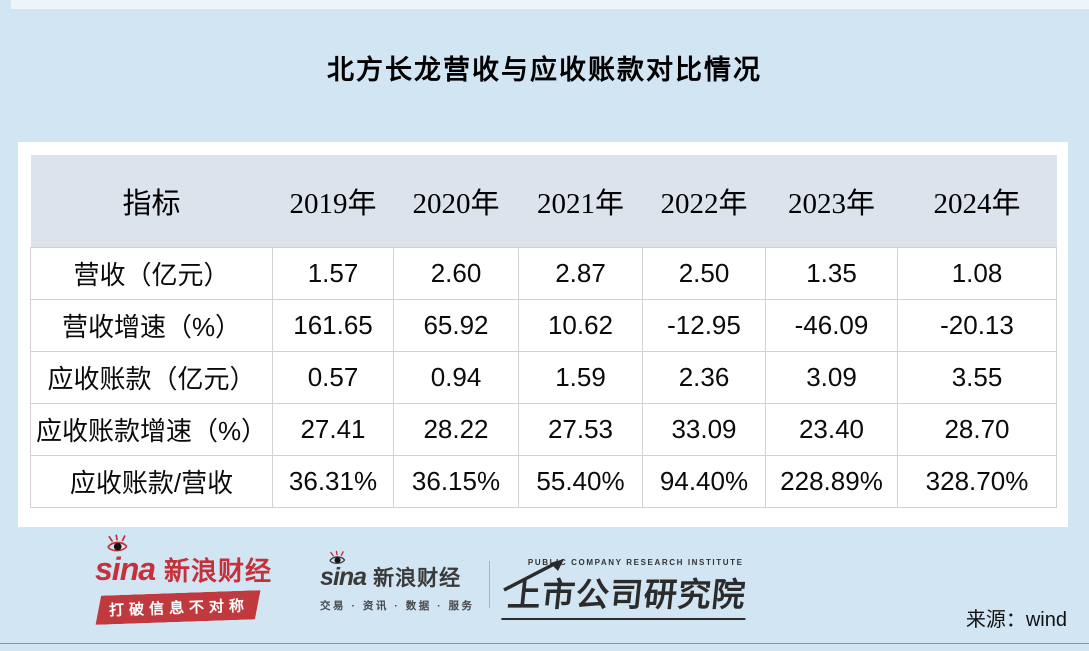  Describe the element at coordinates (1016, 620) in the screenshot. I see `data-source-label: 来源：wind` at that location.